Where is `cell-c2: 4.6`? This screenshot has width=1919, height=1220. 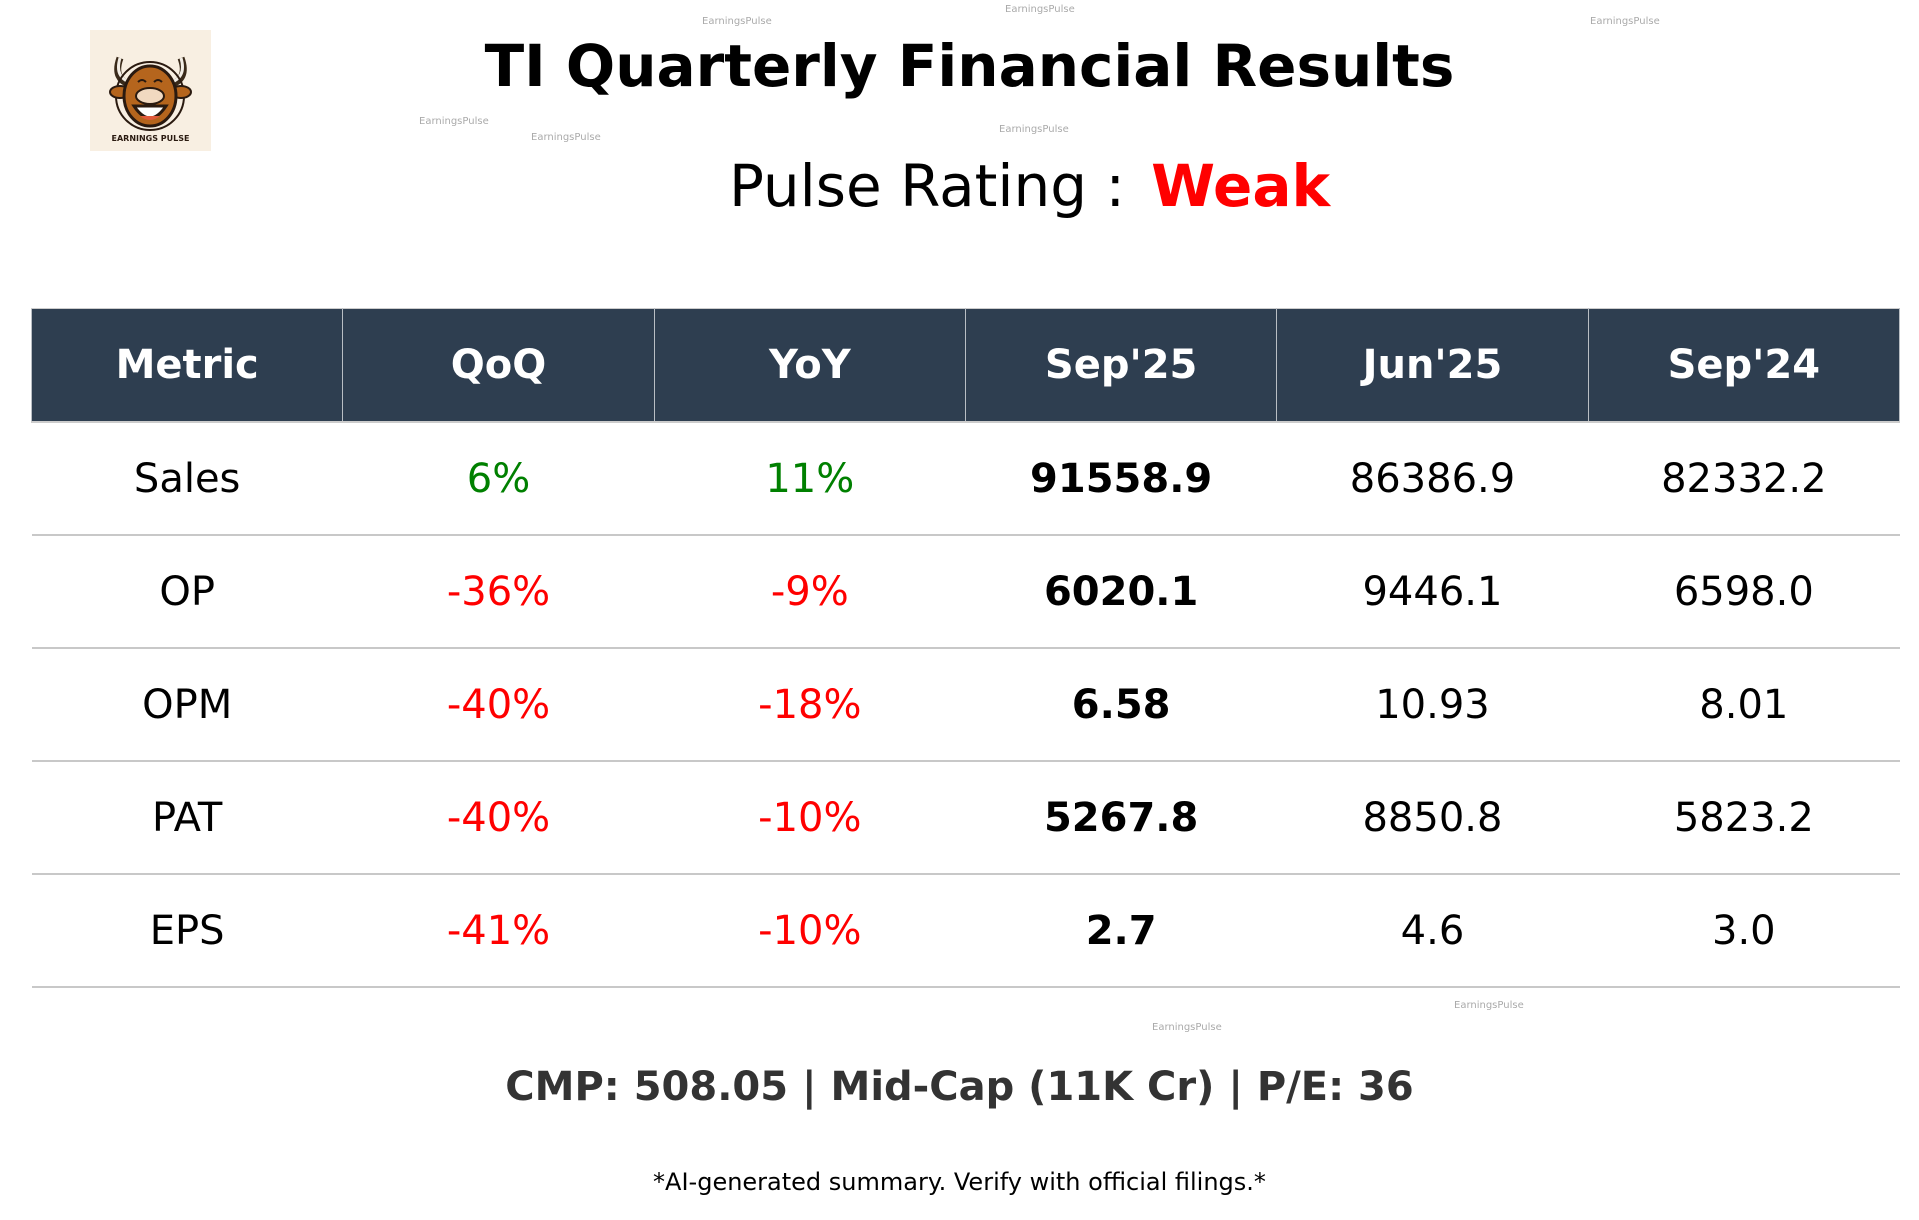 cell-c2: 4.6 is located at coordinates (1432, 931).